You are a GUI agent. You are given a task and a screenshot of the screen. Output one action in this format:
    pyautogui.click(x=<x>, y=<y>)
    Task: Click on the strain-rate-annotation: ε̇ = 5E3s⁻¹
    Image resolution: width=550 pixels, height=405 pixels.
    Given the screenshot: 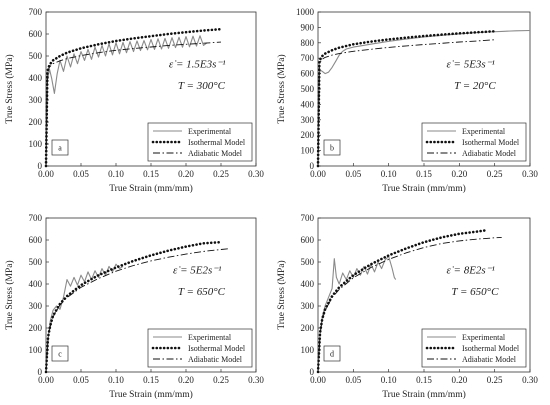 What is the action you would take?
    pyautogui.click(x=470, y=64)
    